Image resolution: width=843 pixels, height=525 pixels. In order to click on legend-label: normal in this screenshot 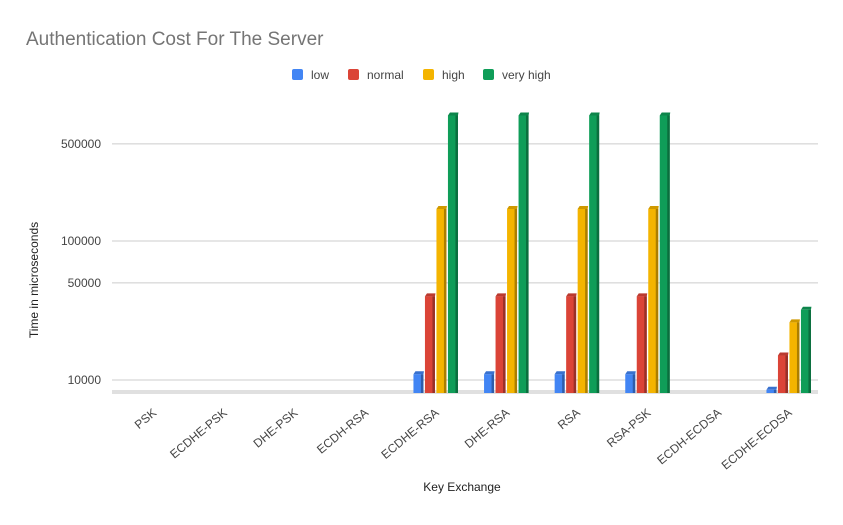, I will do `click(385, 75)`.